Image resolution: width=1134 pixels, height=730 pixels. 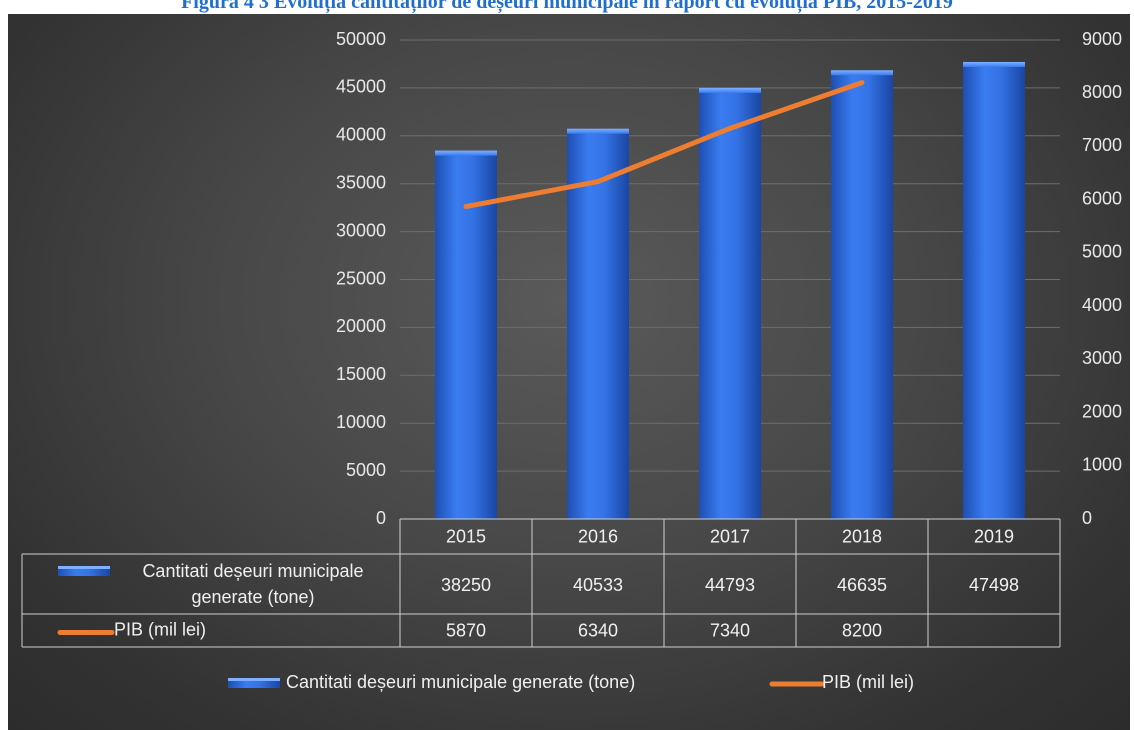 I want to click on legend-bar-key, so click(x=254, y=683).